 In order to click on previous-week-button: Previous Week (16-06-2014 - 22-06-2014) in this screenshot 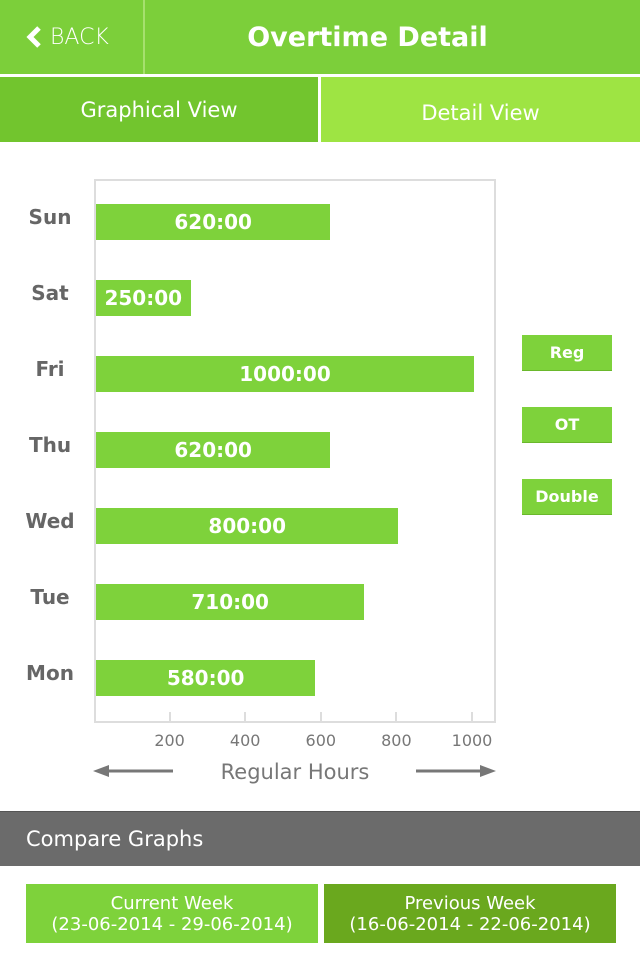, I will do `click(470, 913)`.